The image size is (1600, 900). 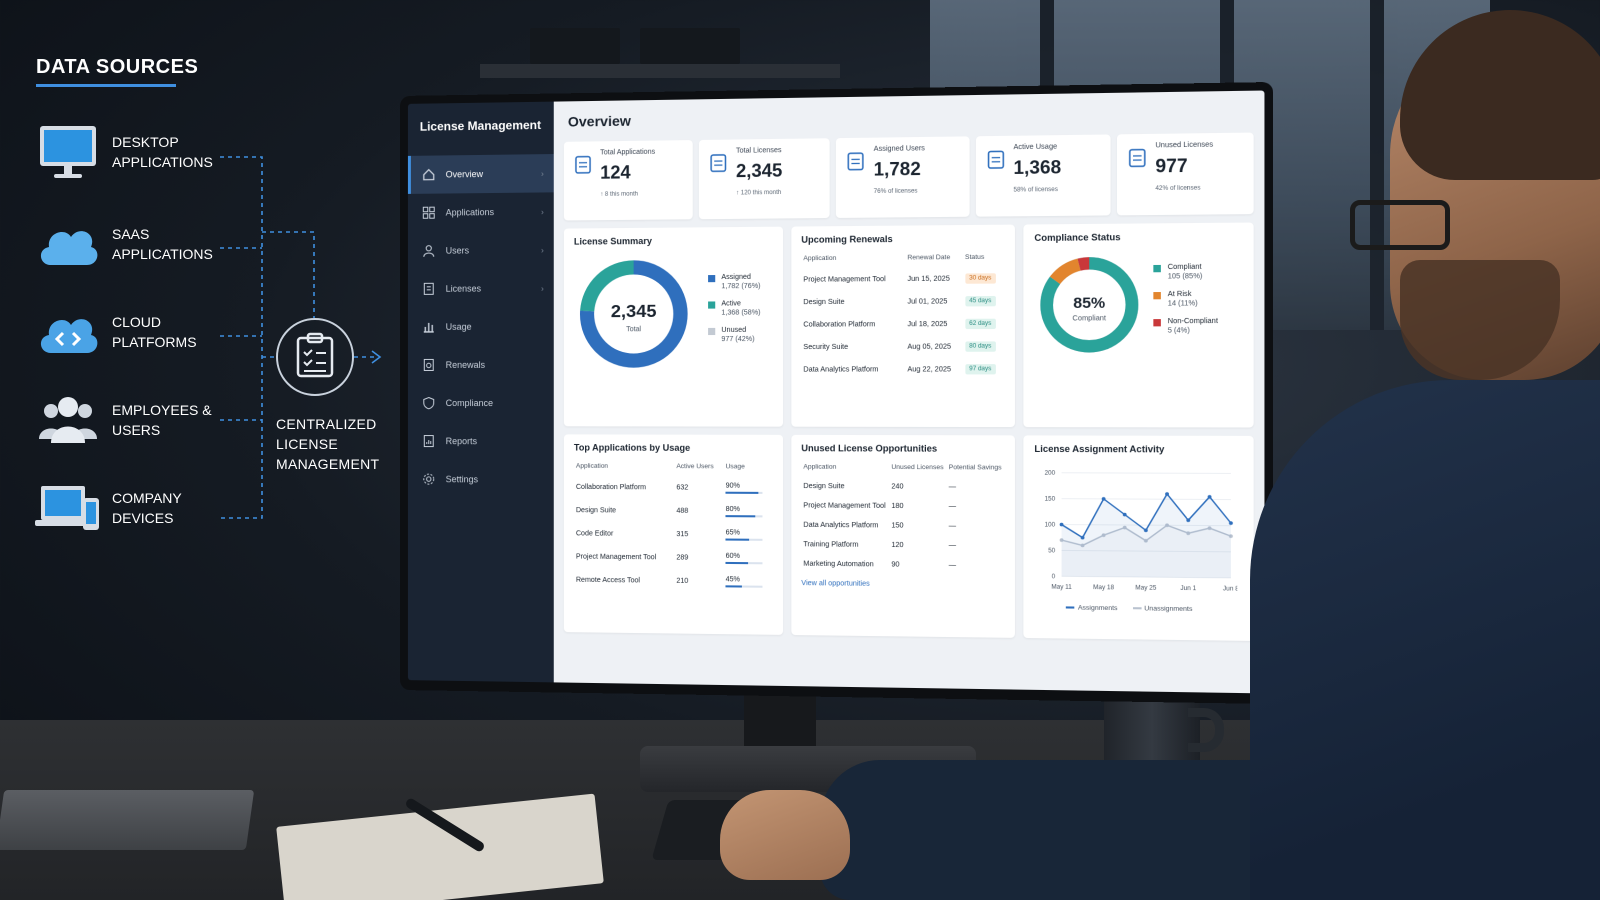 I want to click on nav-item-applications: Applications ›, so click(x=481, y=212).